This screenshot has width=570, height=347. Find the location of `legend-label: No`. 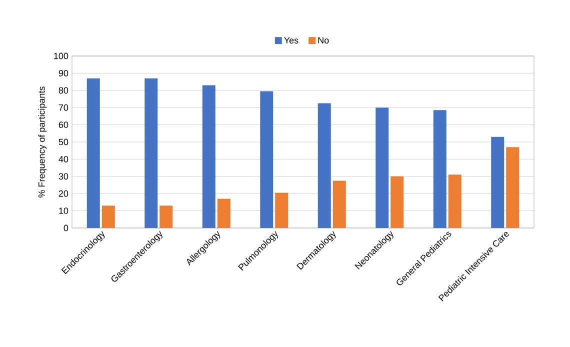

legend-label: No is located at coordinates (323, 40).